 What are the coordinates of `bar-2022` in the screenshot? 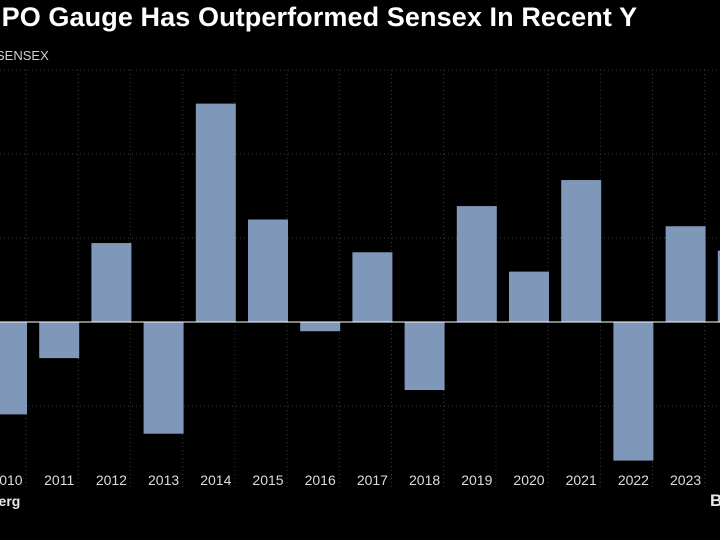 It's located at (633, 391).